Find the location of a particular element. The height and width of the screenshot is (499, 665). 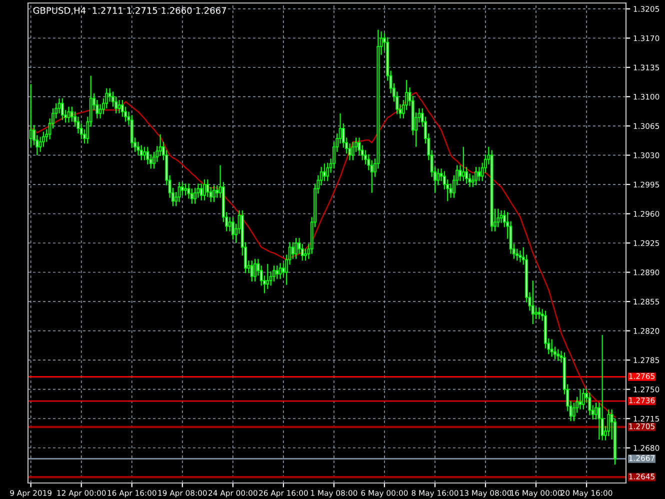

chart-title: GBPUSD,H4 1.2711 1.2715 1.2660 1.2667 is located at coordinates (129, 11).